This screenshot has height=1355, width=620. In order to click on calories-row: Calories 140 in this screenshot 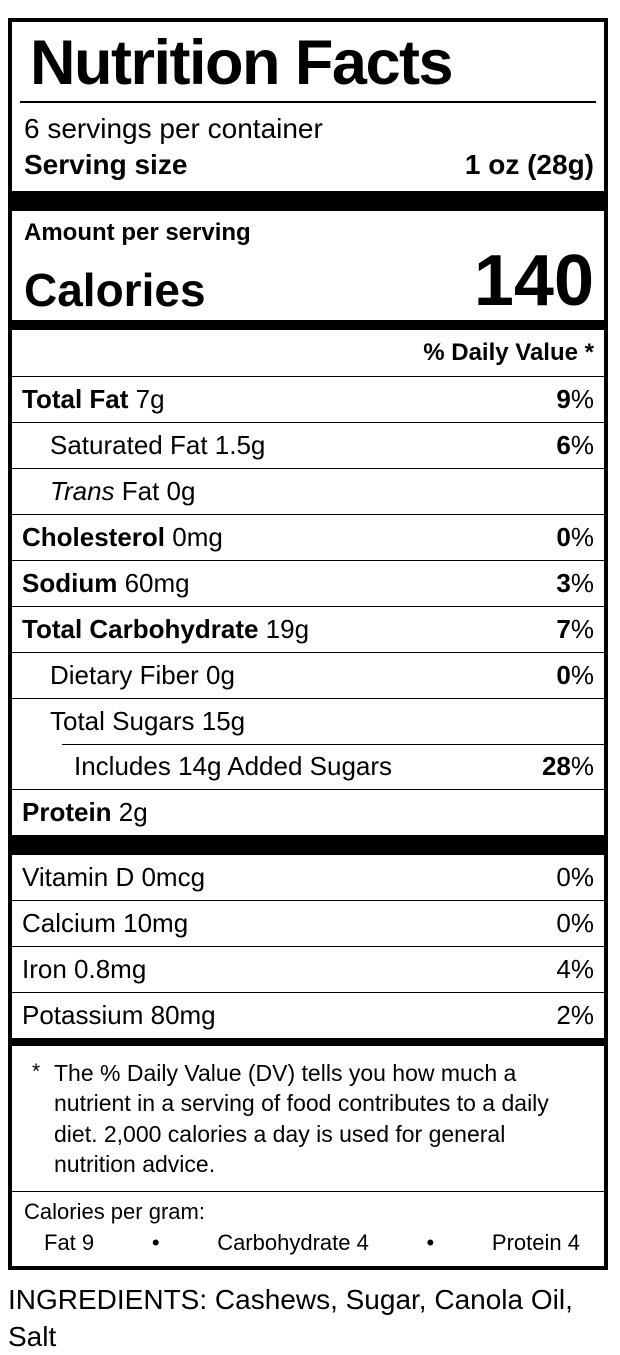, I will do `click(309, 281)`.